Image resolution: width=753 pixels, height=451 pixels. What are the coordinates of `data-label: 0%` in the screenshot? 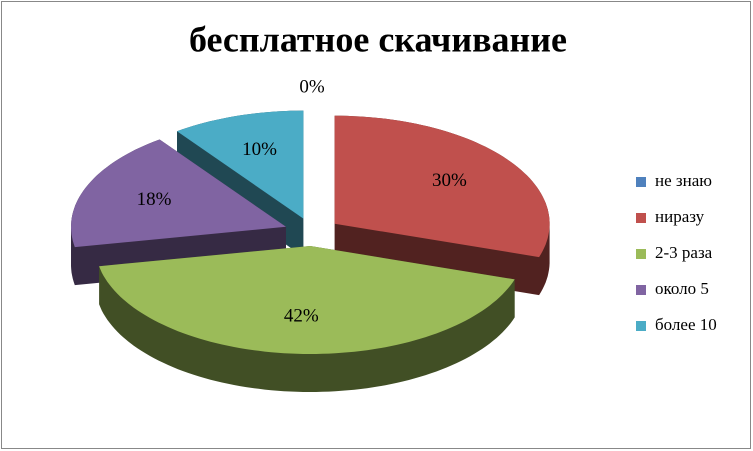 It's located at (312, 87).